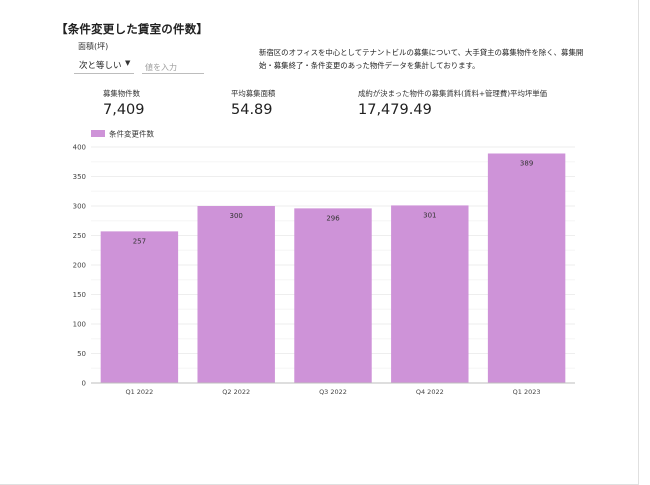 The height and width of the screenshot is (485, 650). Describe the element at coordinates (453, 93) in the screenshot. I see `kpi-label: 成約が決まった物件の募集賃料(賃料+管理費)平均坪単価` at that location.